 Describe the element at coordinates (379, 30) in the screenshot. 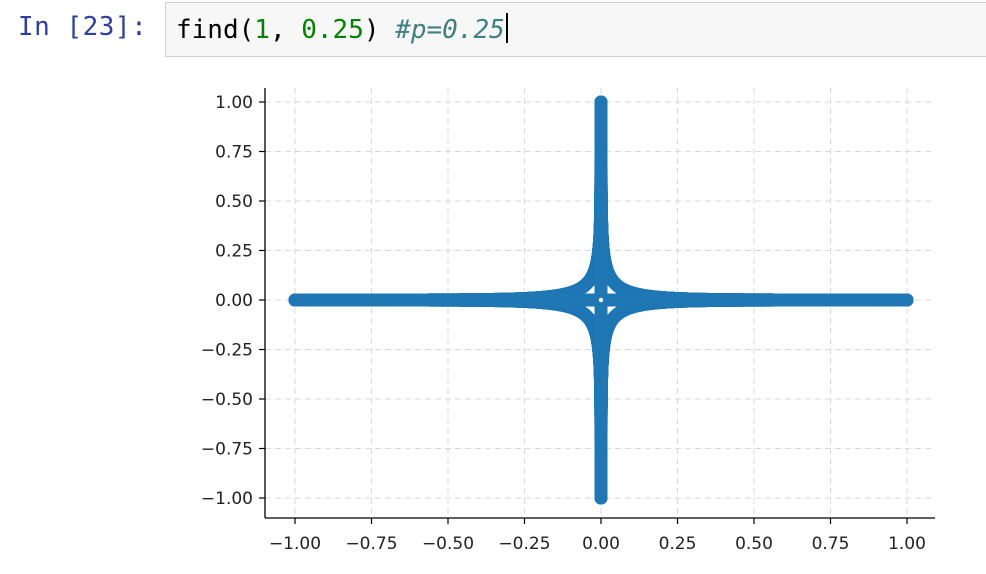

I see `code-close: )` at that location.